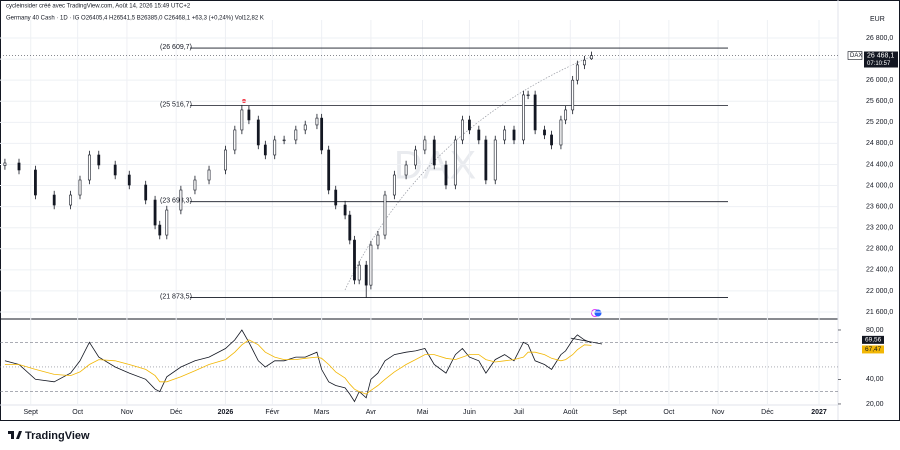 The width and height of the screenshot is (900, 450). I want to click on y-tick-label: 20,00, so click(875, 404).